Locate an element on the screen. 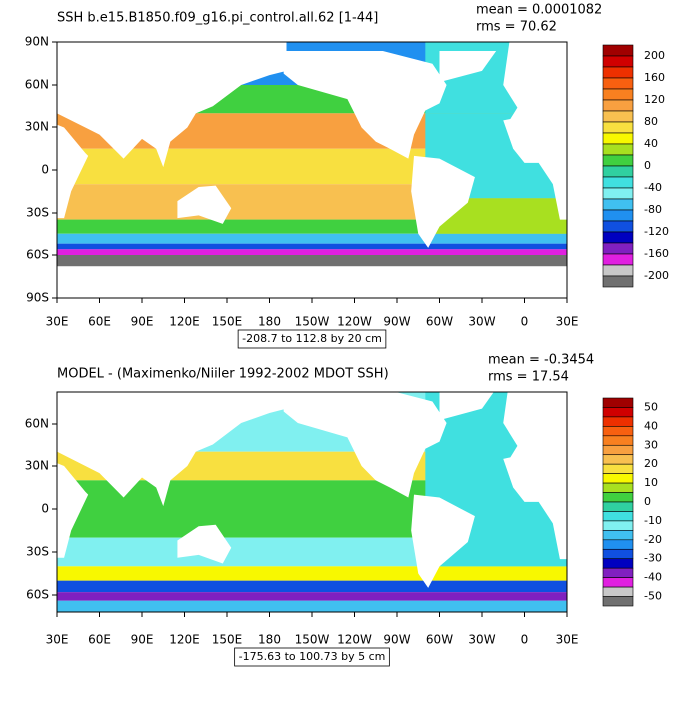 This screenshot has height=704, width=700. colorbar-label: -30 is located at coordinates (653, 558).